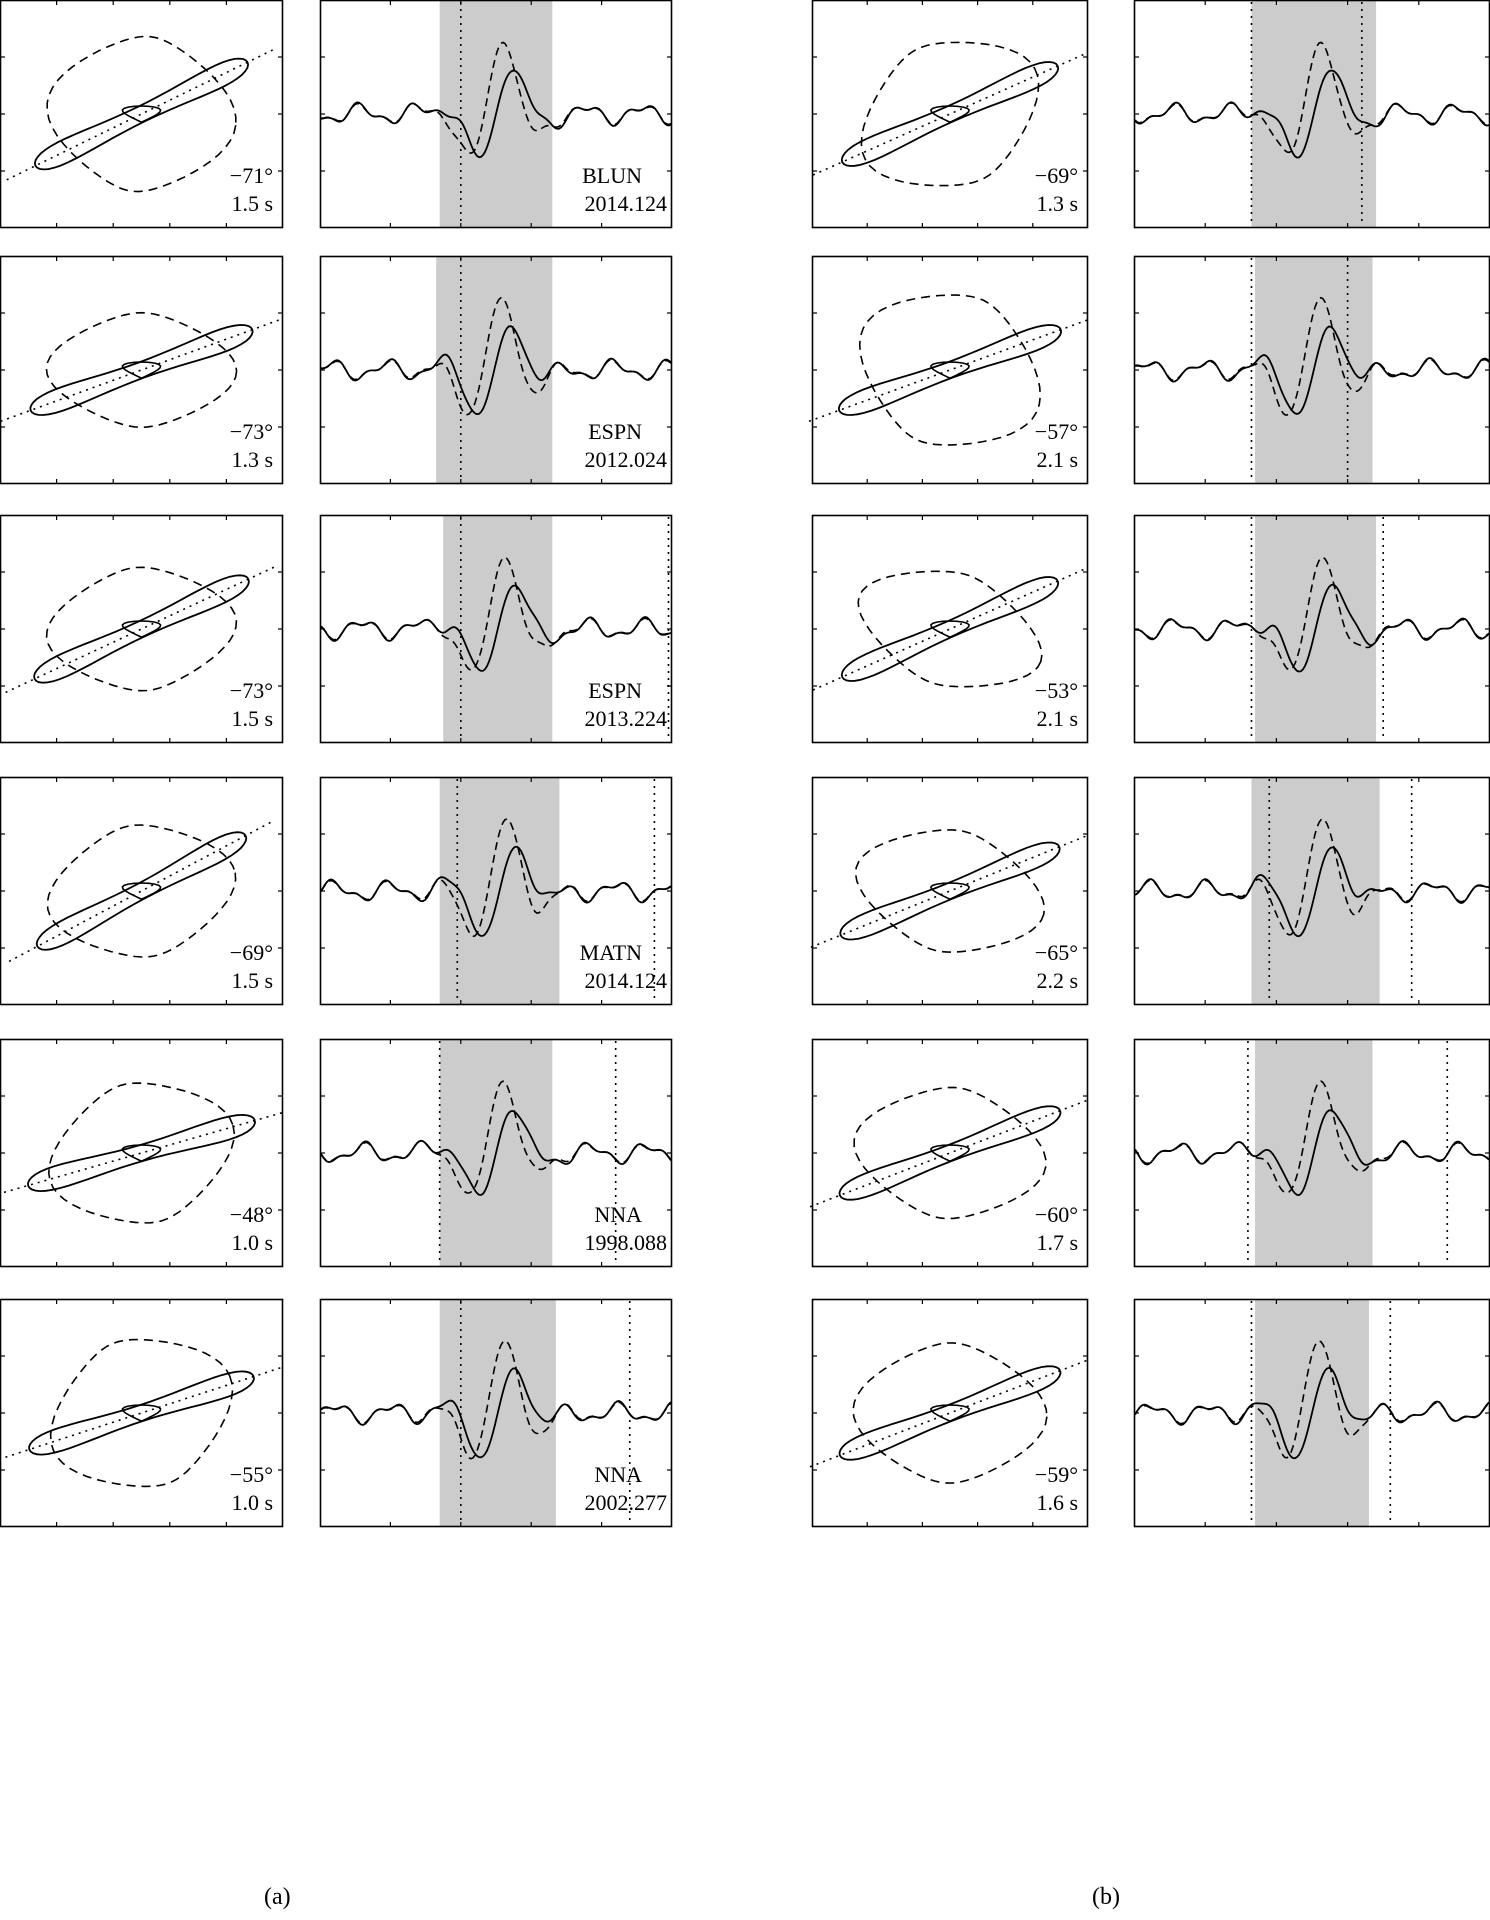 The height and width of the screenshot is (1920, 1490). What do you see at coordinates (1057, 1502) in the screenshot?
I see `period-label: 1.6 s` at bounding box center [1057, 1502].